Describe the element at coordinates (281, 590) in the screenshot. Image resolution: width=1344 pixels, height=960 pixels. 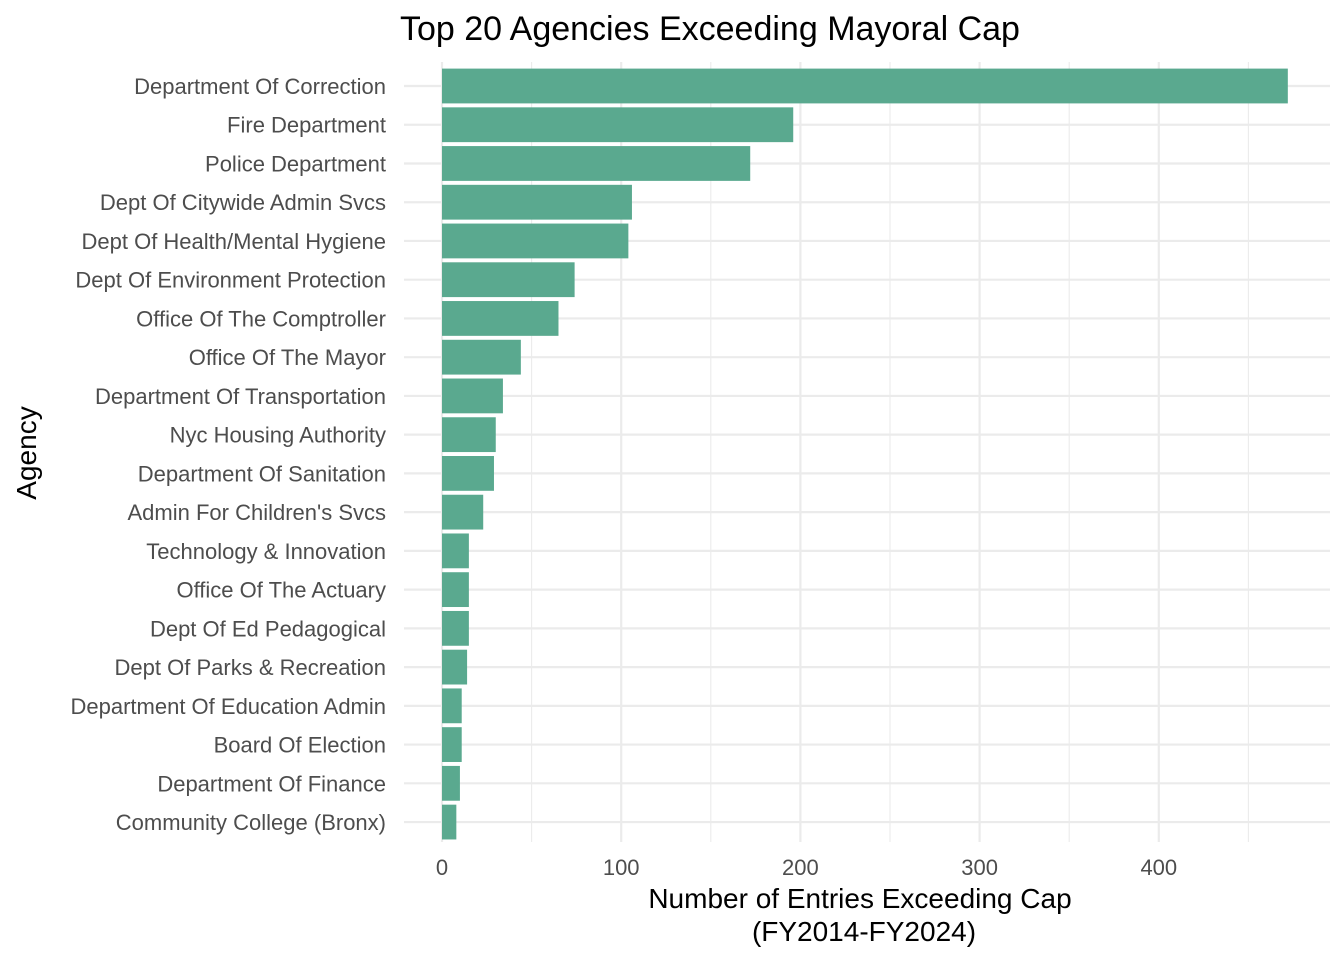
I see `y-tick-label: Office Of The Actuary` at that location.